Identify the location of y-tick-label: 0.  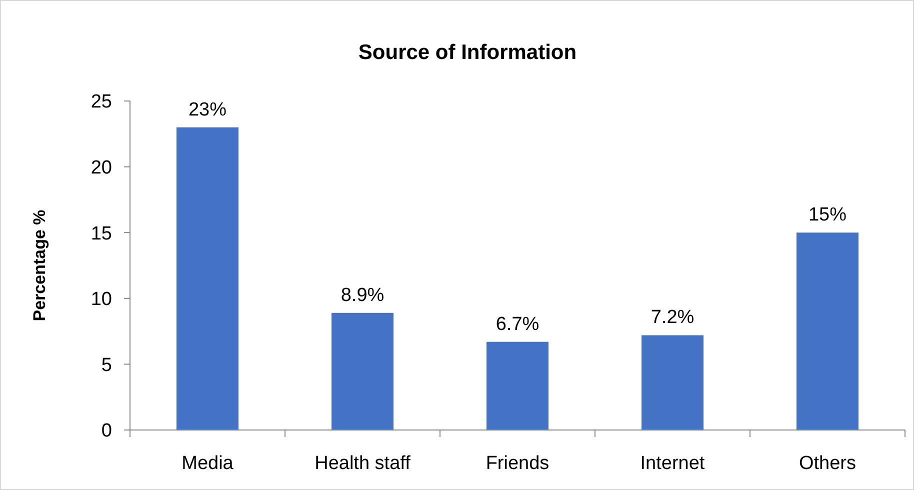
(106, 431).